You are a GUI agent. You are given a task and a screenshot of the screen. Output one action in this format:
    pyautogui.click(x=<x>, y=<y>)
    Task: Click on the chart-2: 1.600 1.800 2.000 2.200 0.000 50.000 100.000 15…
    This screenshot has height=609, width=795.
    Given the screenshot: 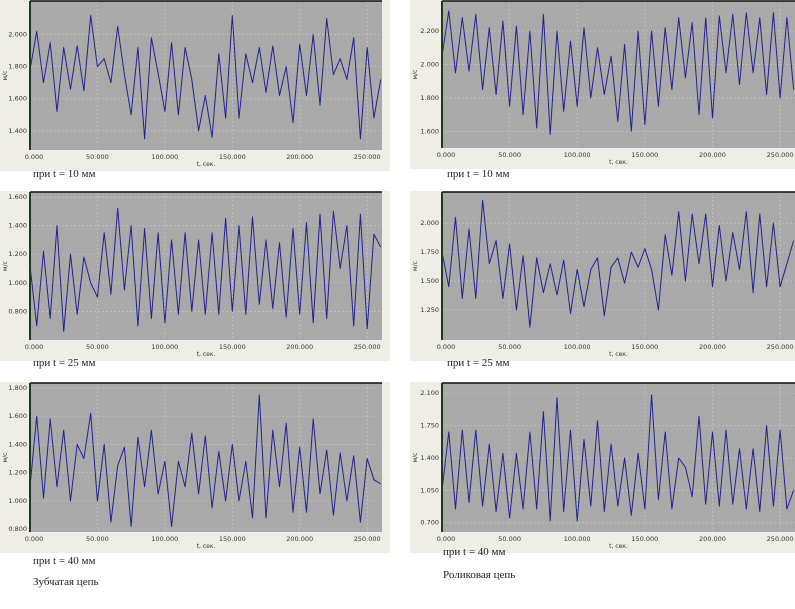 What is the action you would take?
    pyautogui.click(x=602, y=84)
    